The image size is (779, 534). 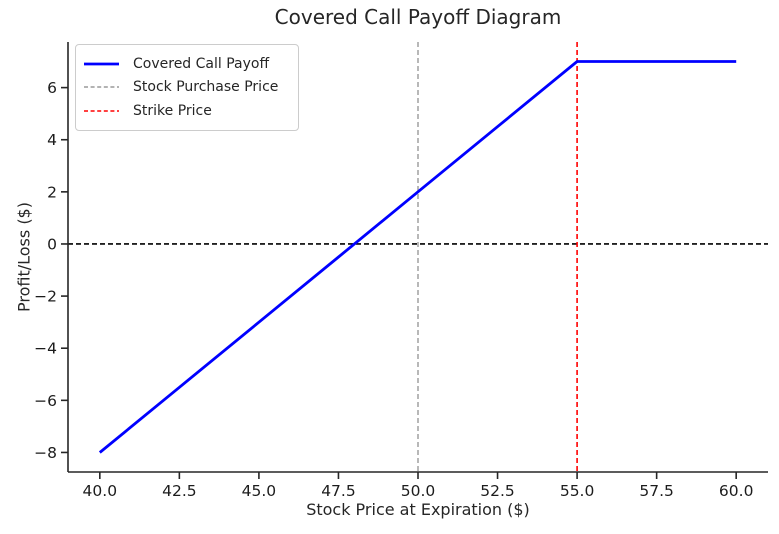 What do you see at coordinates (24, 257) in the screenshot?
I see `y-axis-label: Profit/Loss ($)` at bounding box center [24, 257].